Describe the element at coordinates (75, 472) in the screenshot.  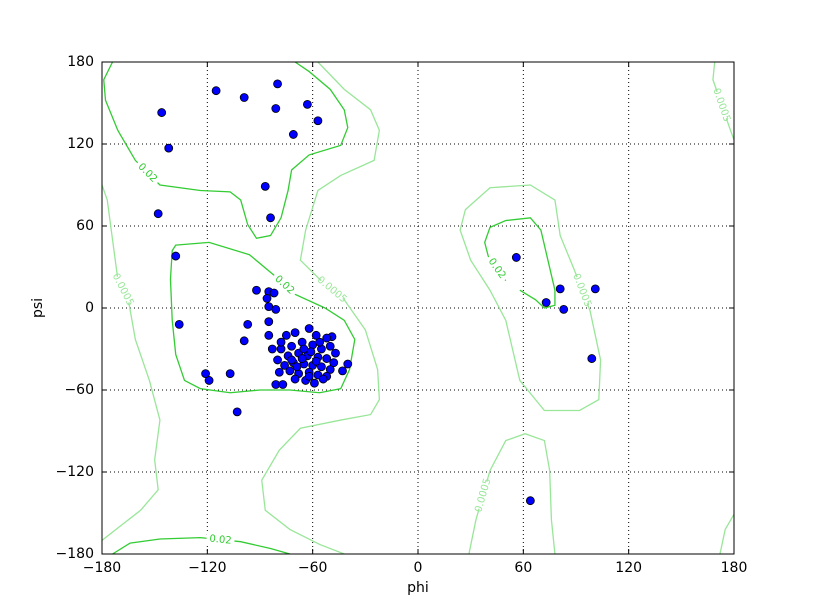
I see `y-tick-label: −120` at that location.